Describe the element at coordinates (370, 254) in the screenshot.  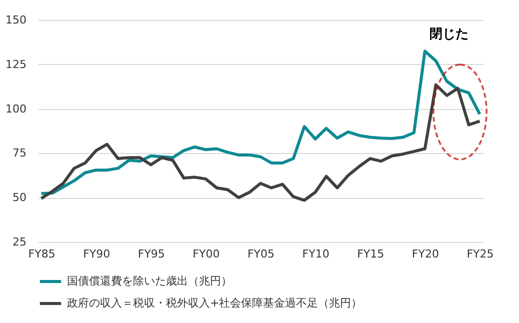
I see `x-tick-label: FY15` at that location.